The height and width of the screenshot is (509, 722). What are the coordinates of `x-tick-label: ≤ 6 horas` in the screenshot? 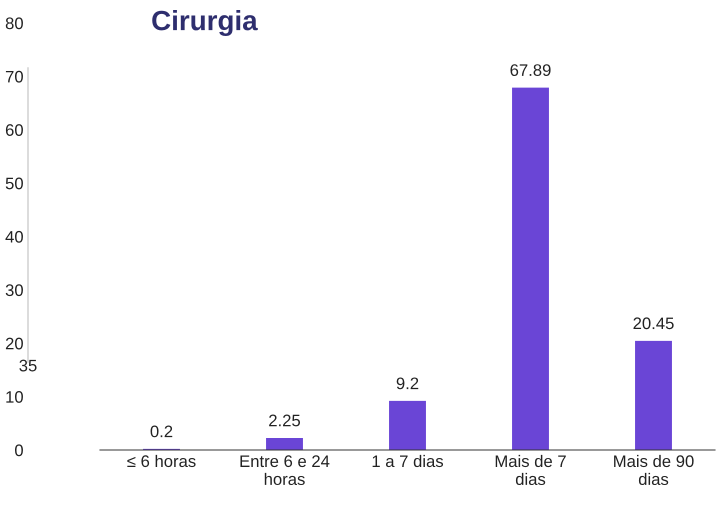 It's located at (161, 461).